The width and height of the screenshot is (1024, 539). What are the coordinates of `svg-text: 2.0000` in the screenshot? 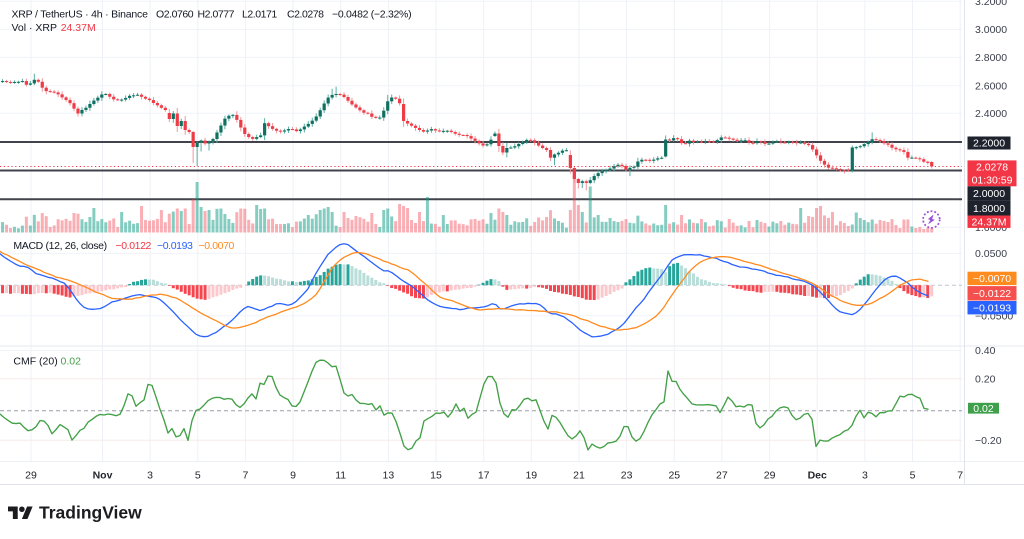 It's located at (989, 194).